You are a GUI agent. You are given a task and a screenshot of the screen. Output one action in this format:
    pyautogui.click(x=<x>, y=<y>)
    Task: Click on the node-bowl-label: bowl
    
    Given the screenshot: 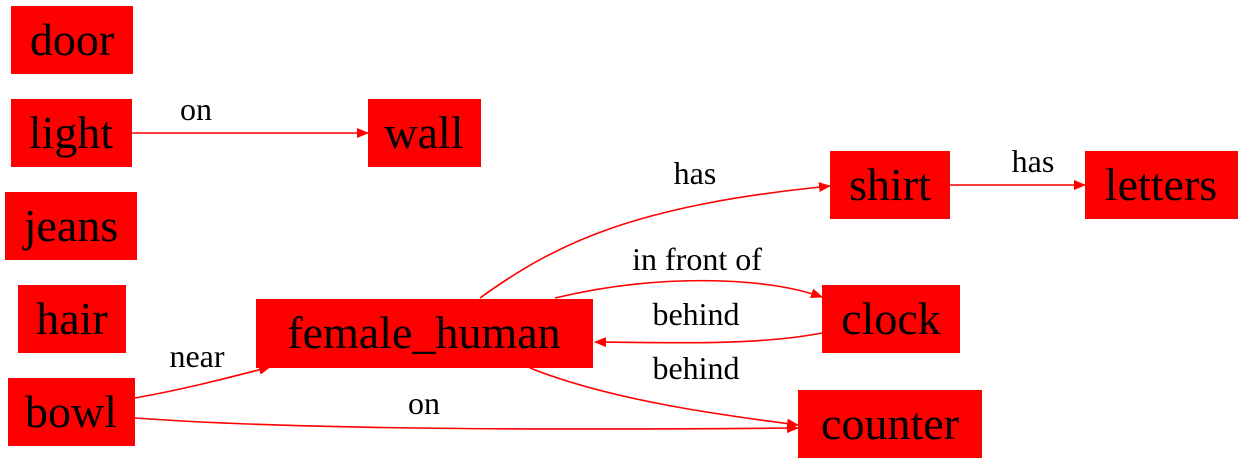 What is the action you would take?
    pyautogui.click(x=71, y=411)
    